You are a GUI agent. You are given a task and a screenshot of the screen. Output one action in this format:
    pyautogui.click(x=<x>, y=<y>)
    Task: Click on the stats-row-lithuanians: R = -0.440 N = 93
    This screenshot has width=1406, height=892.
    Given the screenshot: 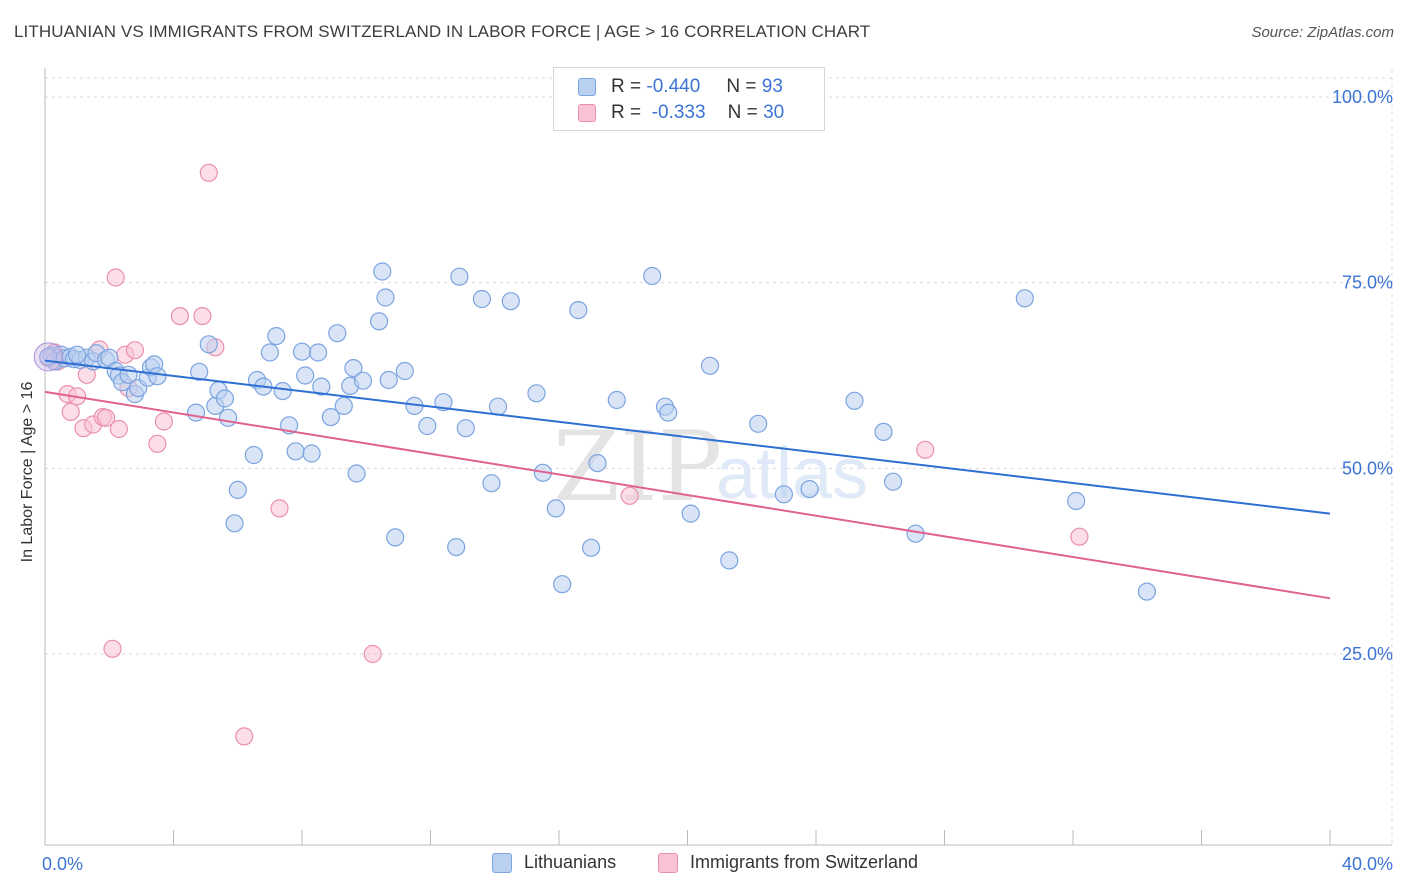 What is the action you would take?
    pyautogui.click(x=680, y=87)
    